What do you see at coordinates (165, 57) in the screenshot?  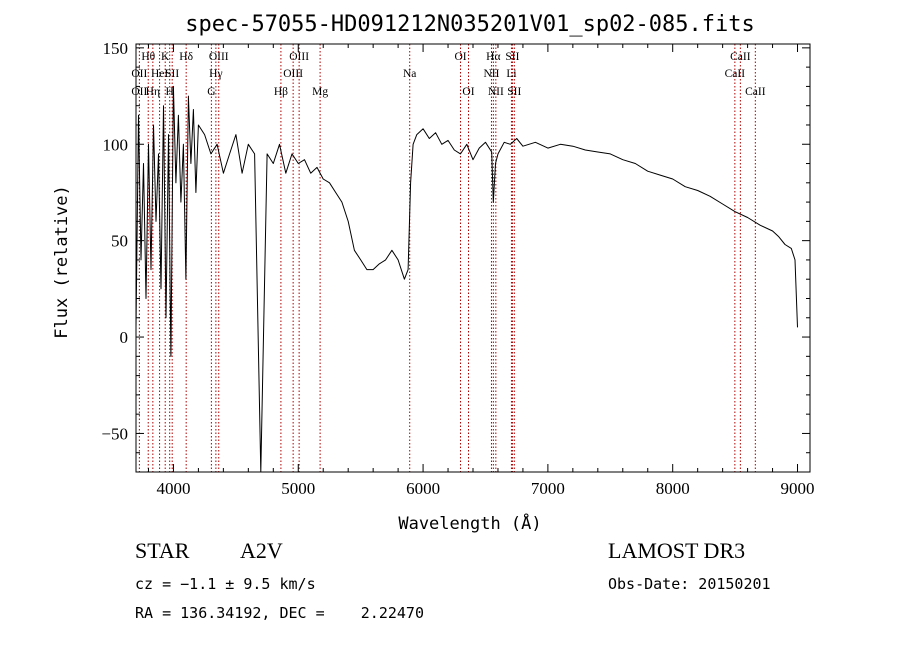 I see `spectral-line-label: K` at bounding box center [165, 57].